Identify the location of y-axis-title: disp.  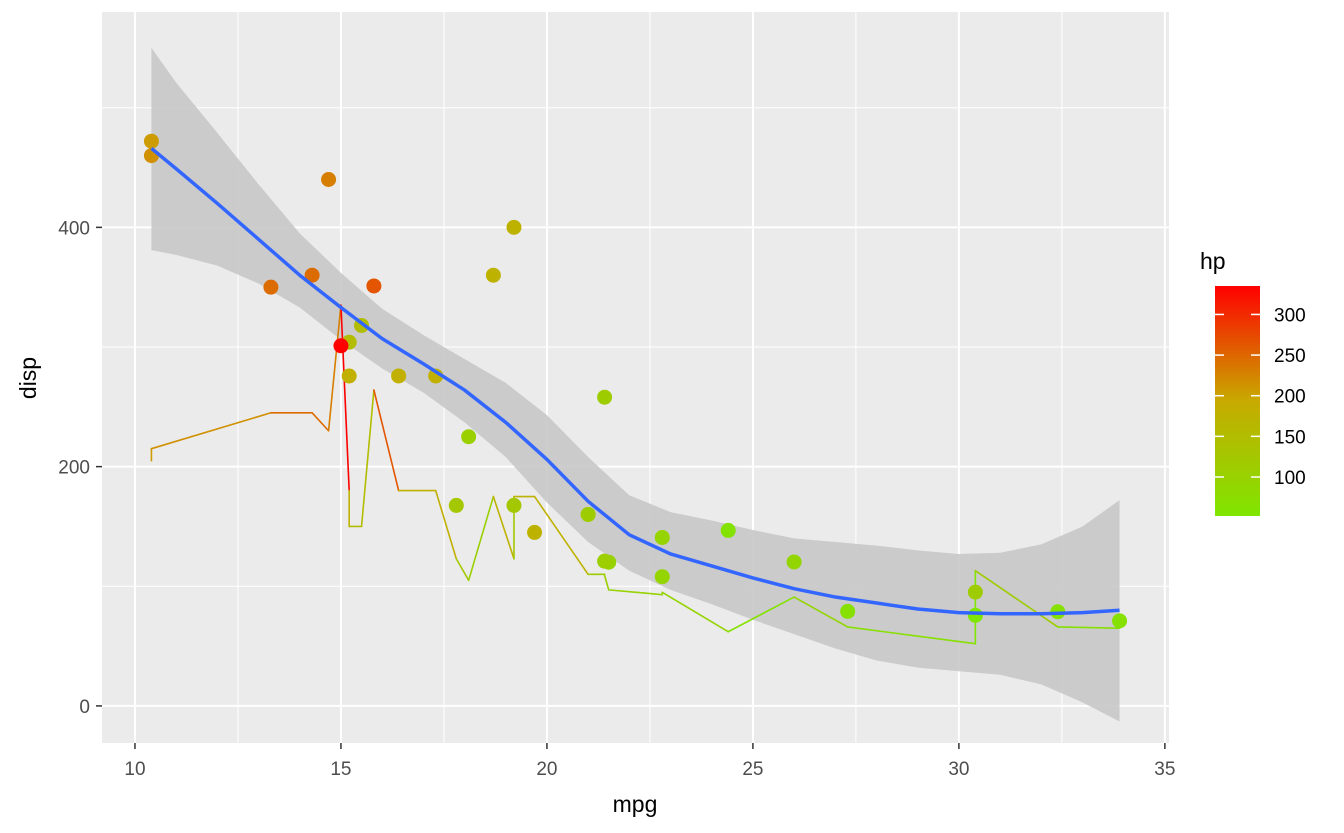
(28, 378).